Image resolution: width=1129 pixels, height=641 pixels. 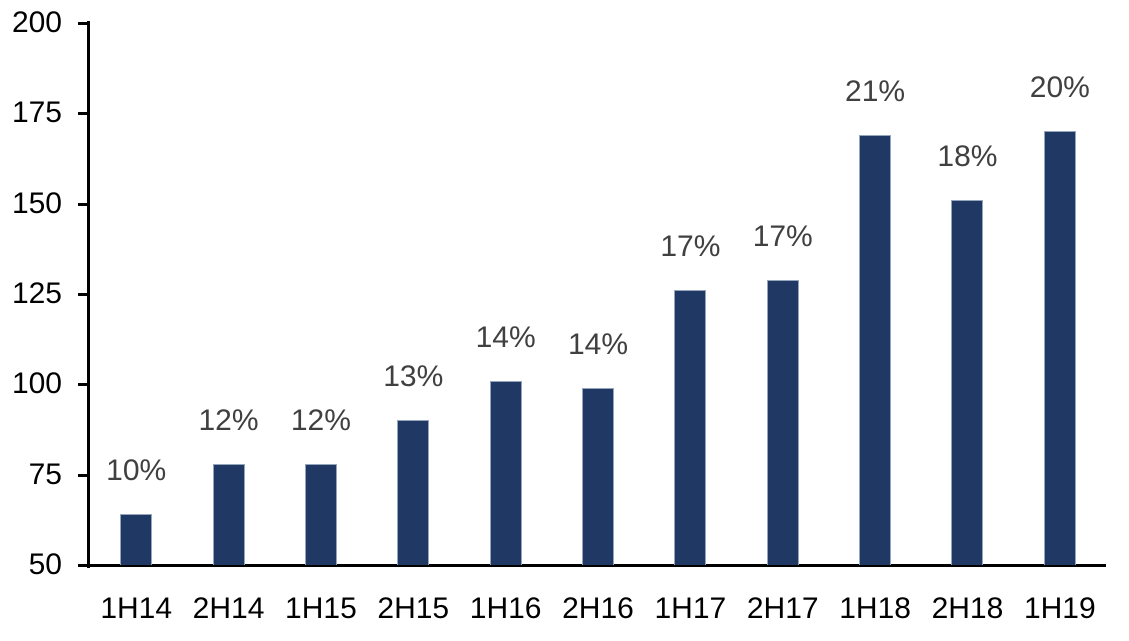 I want to click on bar-value-label: 18%, so click(x=967, y=157).